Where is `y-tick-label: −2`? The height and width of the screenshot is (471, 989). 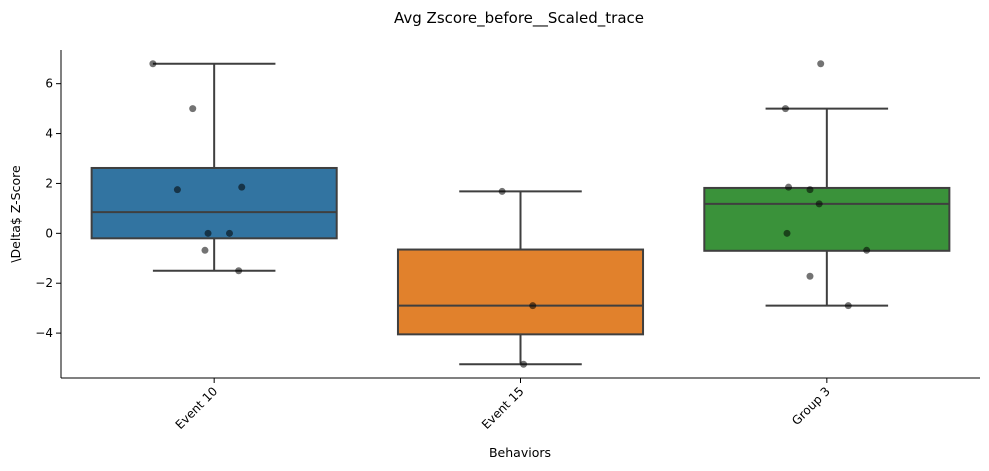 y-tick-label: −2 is located at coordinates (44, 283).